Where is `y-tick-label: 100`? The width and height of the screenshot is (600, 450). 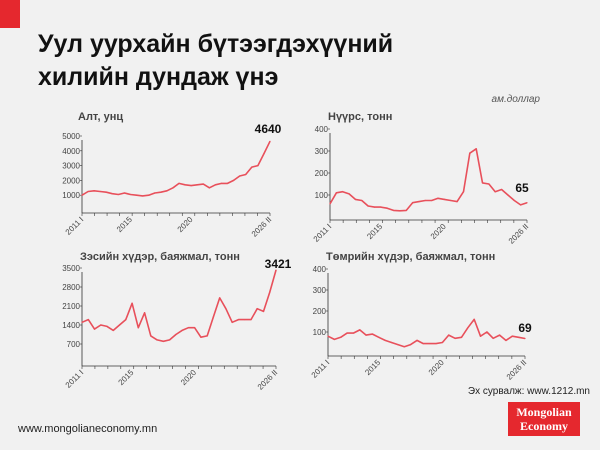 y-tick-label: 100 is located at coordinates (320, 332).